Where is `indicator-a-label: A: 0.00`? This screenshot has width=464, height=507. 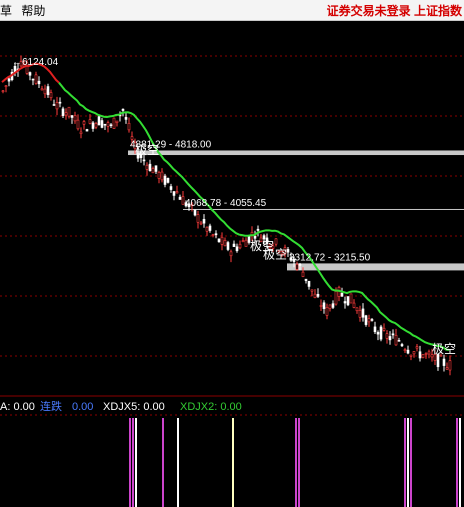
indicator-a-label: A: 0.00 is located at coordinates (17, 407).